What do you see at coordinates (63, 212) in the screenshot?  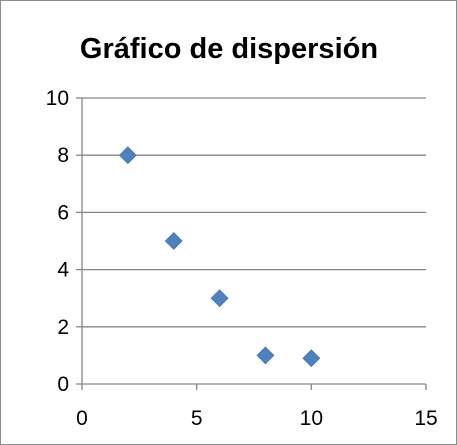 I see `y-tick-label: 6` at bounding box center [63, 212].